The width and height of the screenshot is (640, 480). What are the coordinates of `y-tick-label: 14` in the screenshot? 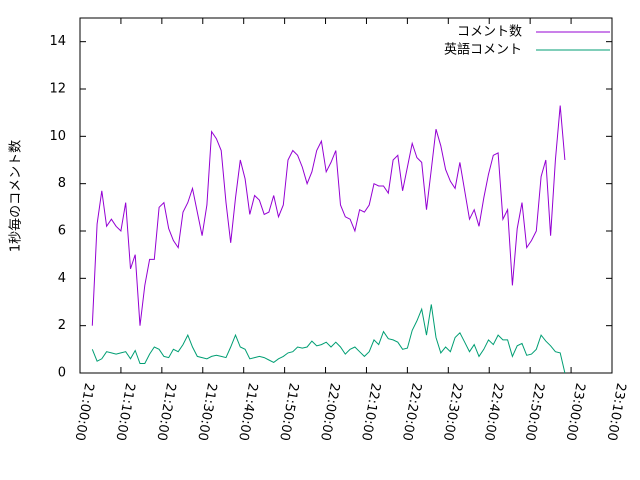 It's located at (57, 41).